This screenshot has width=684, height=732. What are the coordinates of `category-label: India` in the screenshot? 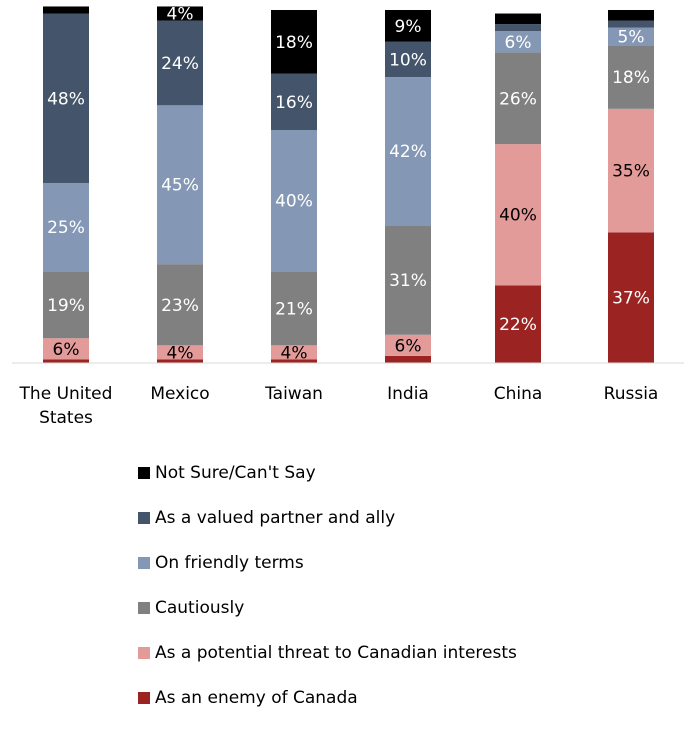 It's located at (408, 394).